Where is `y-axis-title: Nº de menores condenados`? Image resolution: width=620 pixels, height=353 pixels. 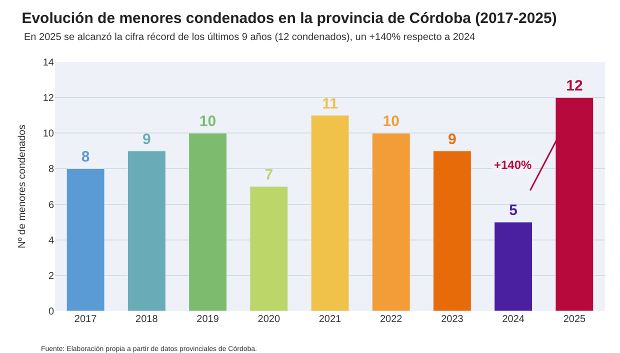 y-axis-title: Nº de menores condenados is located at coordinates (22, 186).